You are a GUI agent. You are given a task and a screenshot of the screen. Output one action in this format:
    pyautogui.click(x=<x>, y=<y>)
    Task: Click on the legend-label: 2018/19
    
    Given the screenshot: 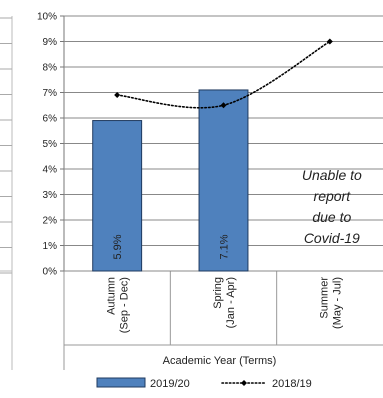 What is the action you would take?
    pyautogui.click(x=292, y=384)
    